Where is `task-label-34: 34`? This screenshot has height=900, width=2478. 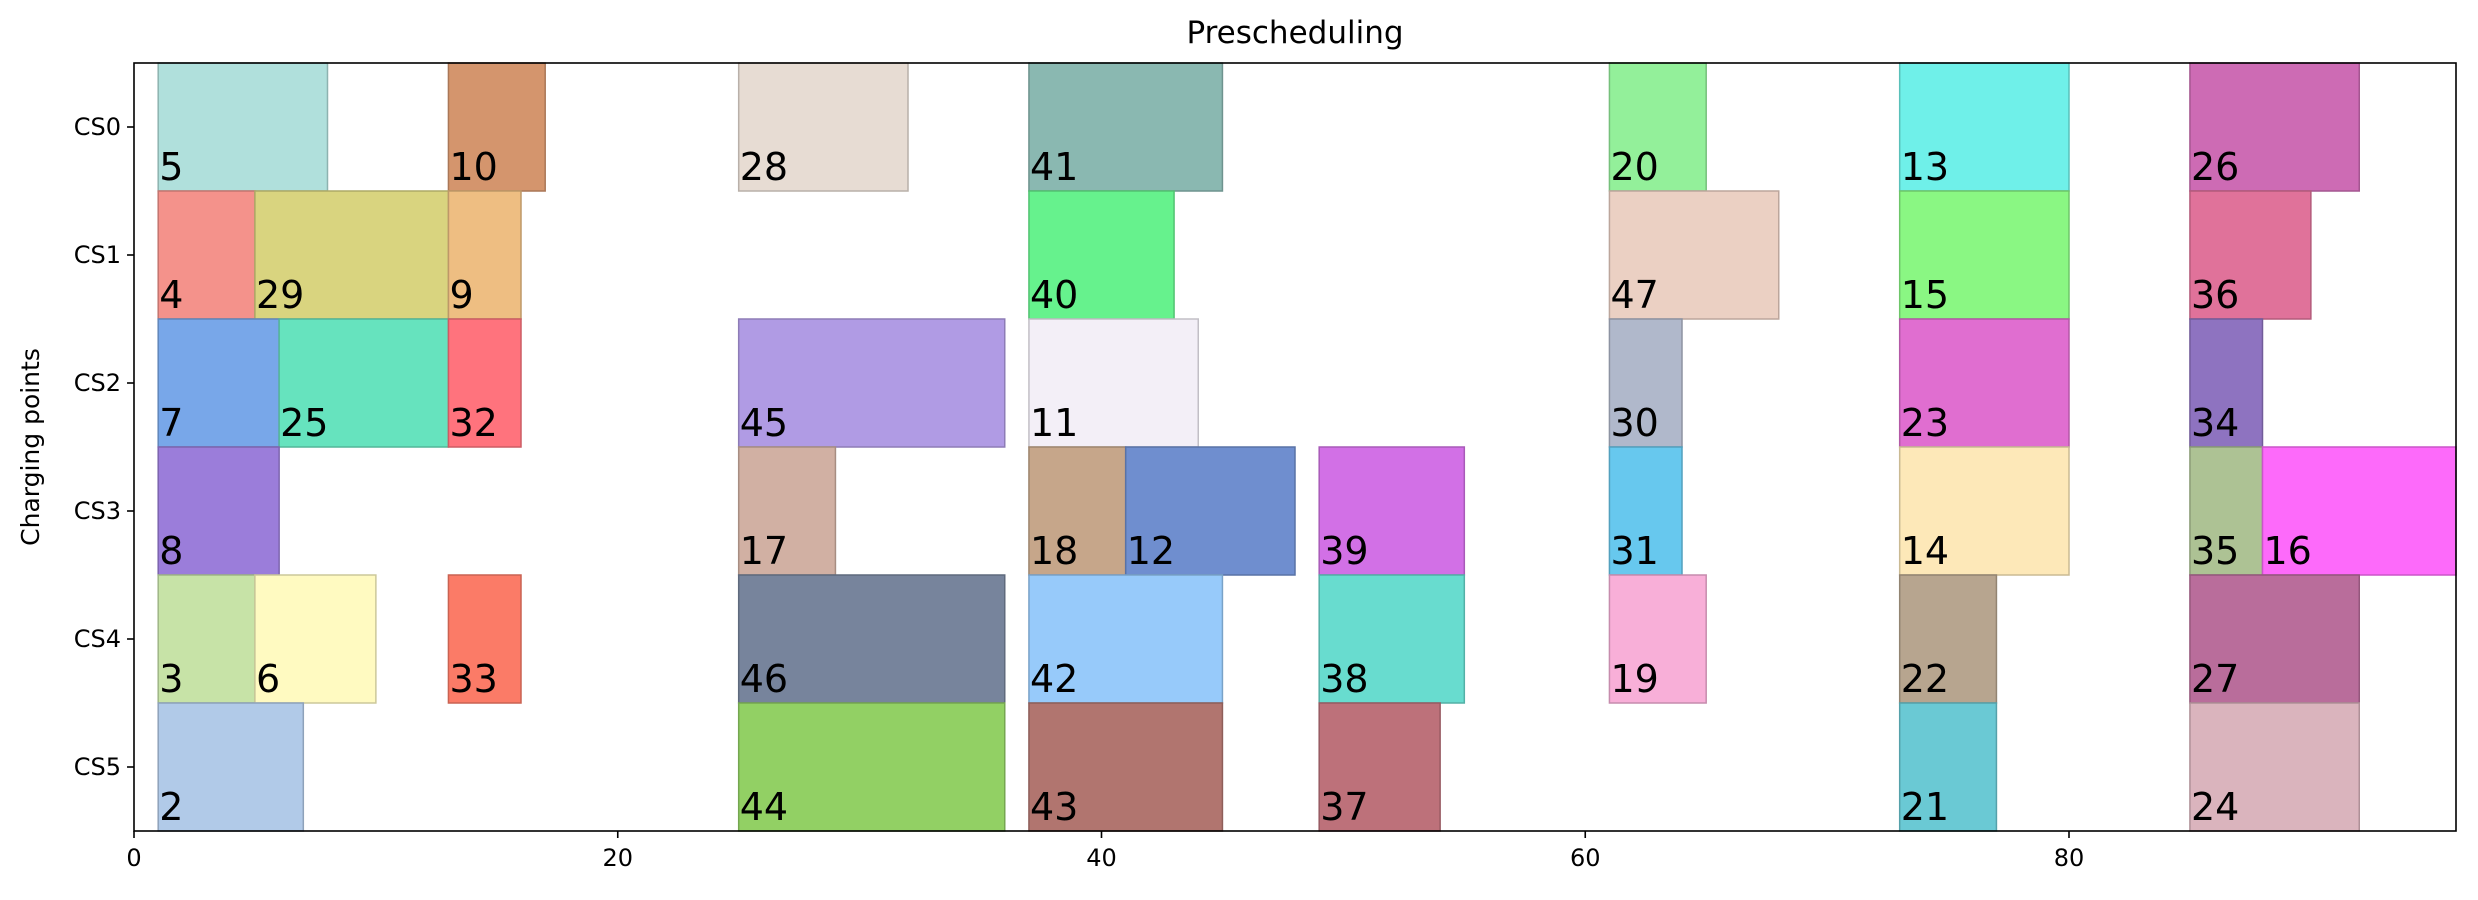 task-label-34: 34 is located at coordinates (2215, 423).